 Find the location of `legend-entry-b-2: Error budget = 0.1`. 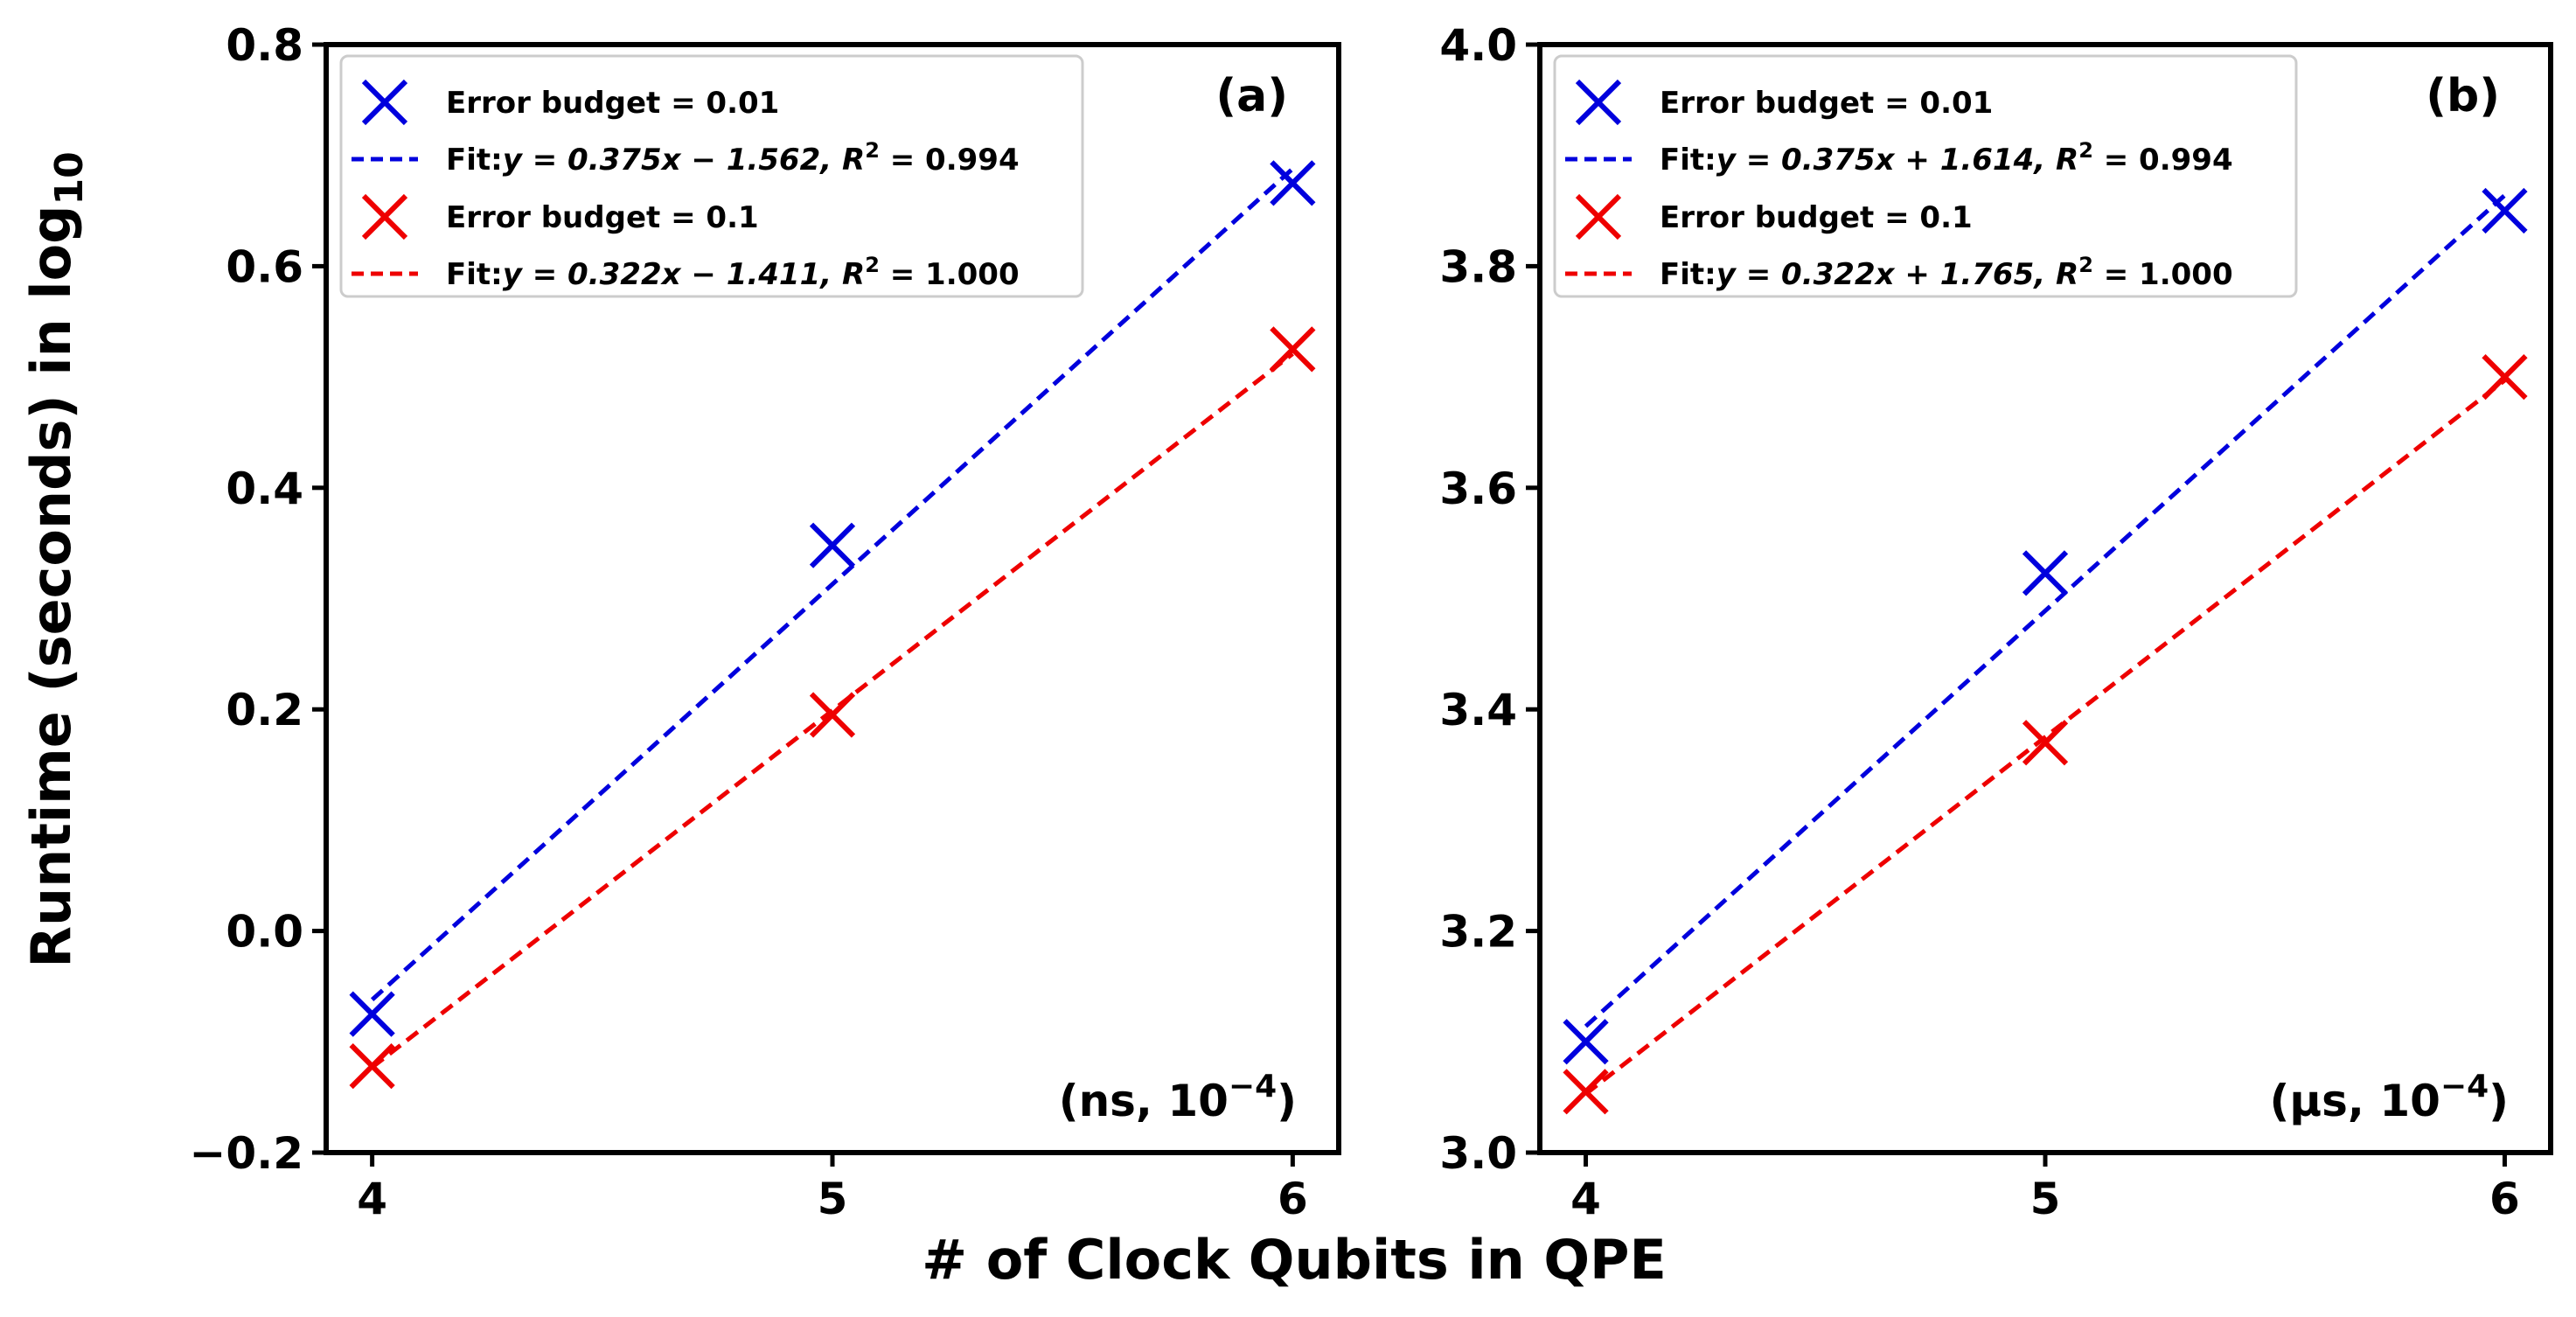

legend-entry-b-2: Error budget = 0.1 is located at coordinates (1816, 217).